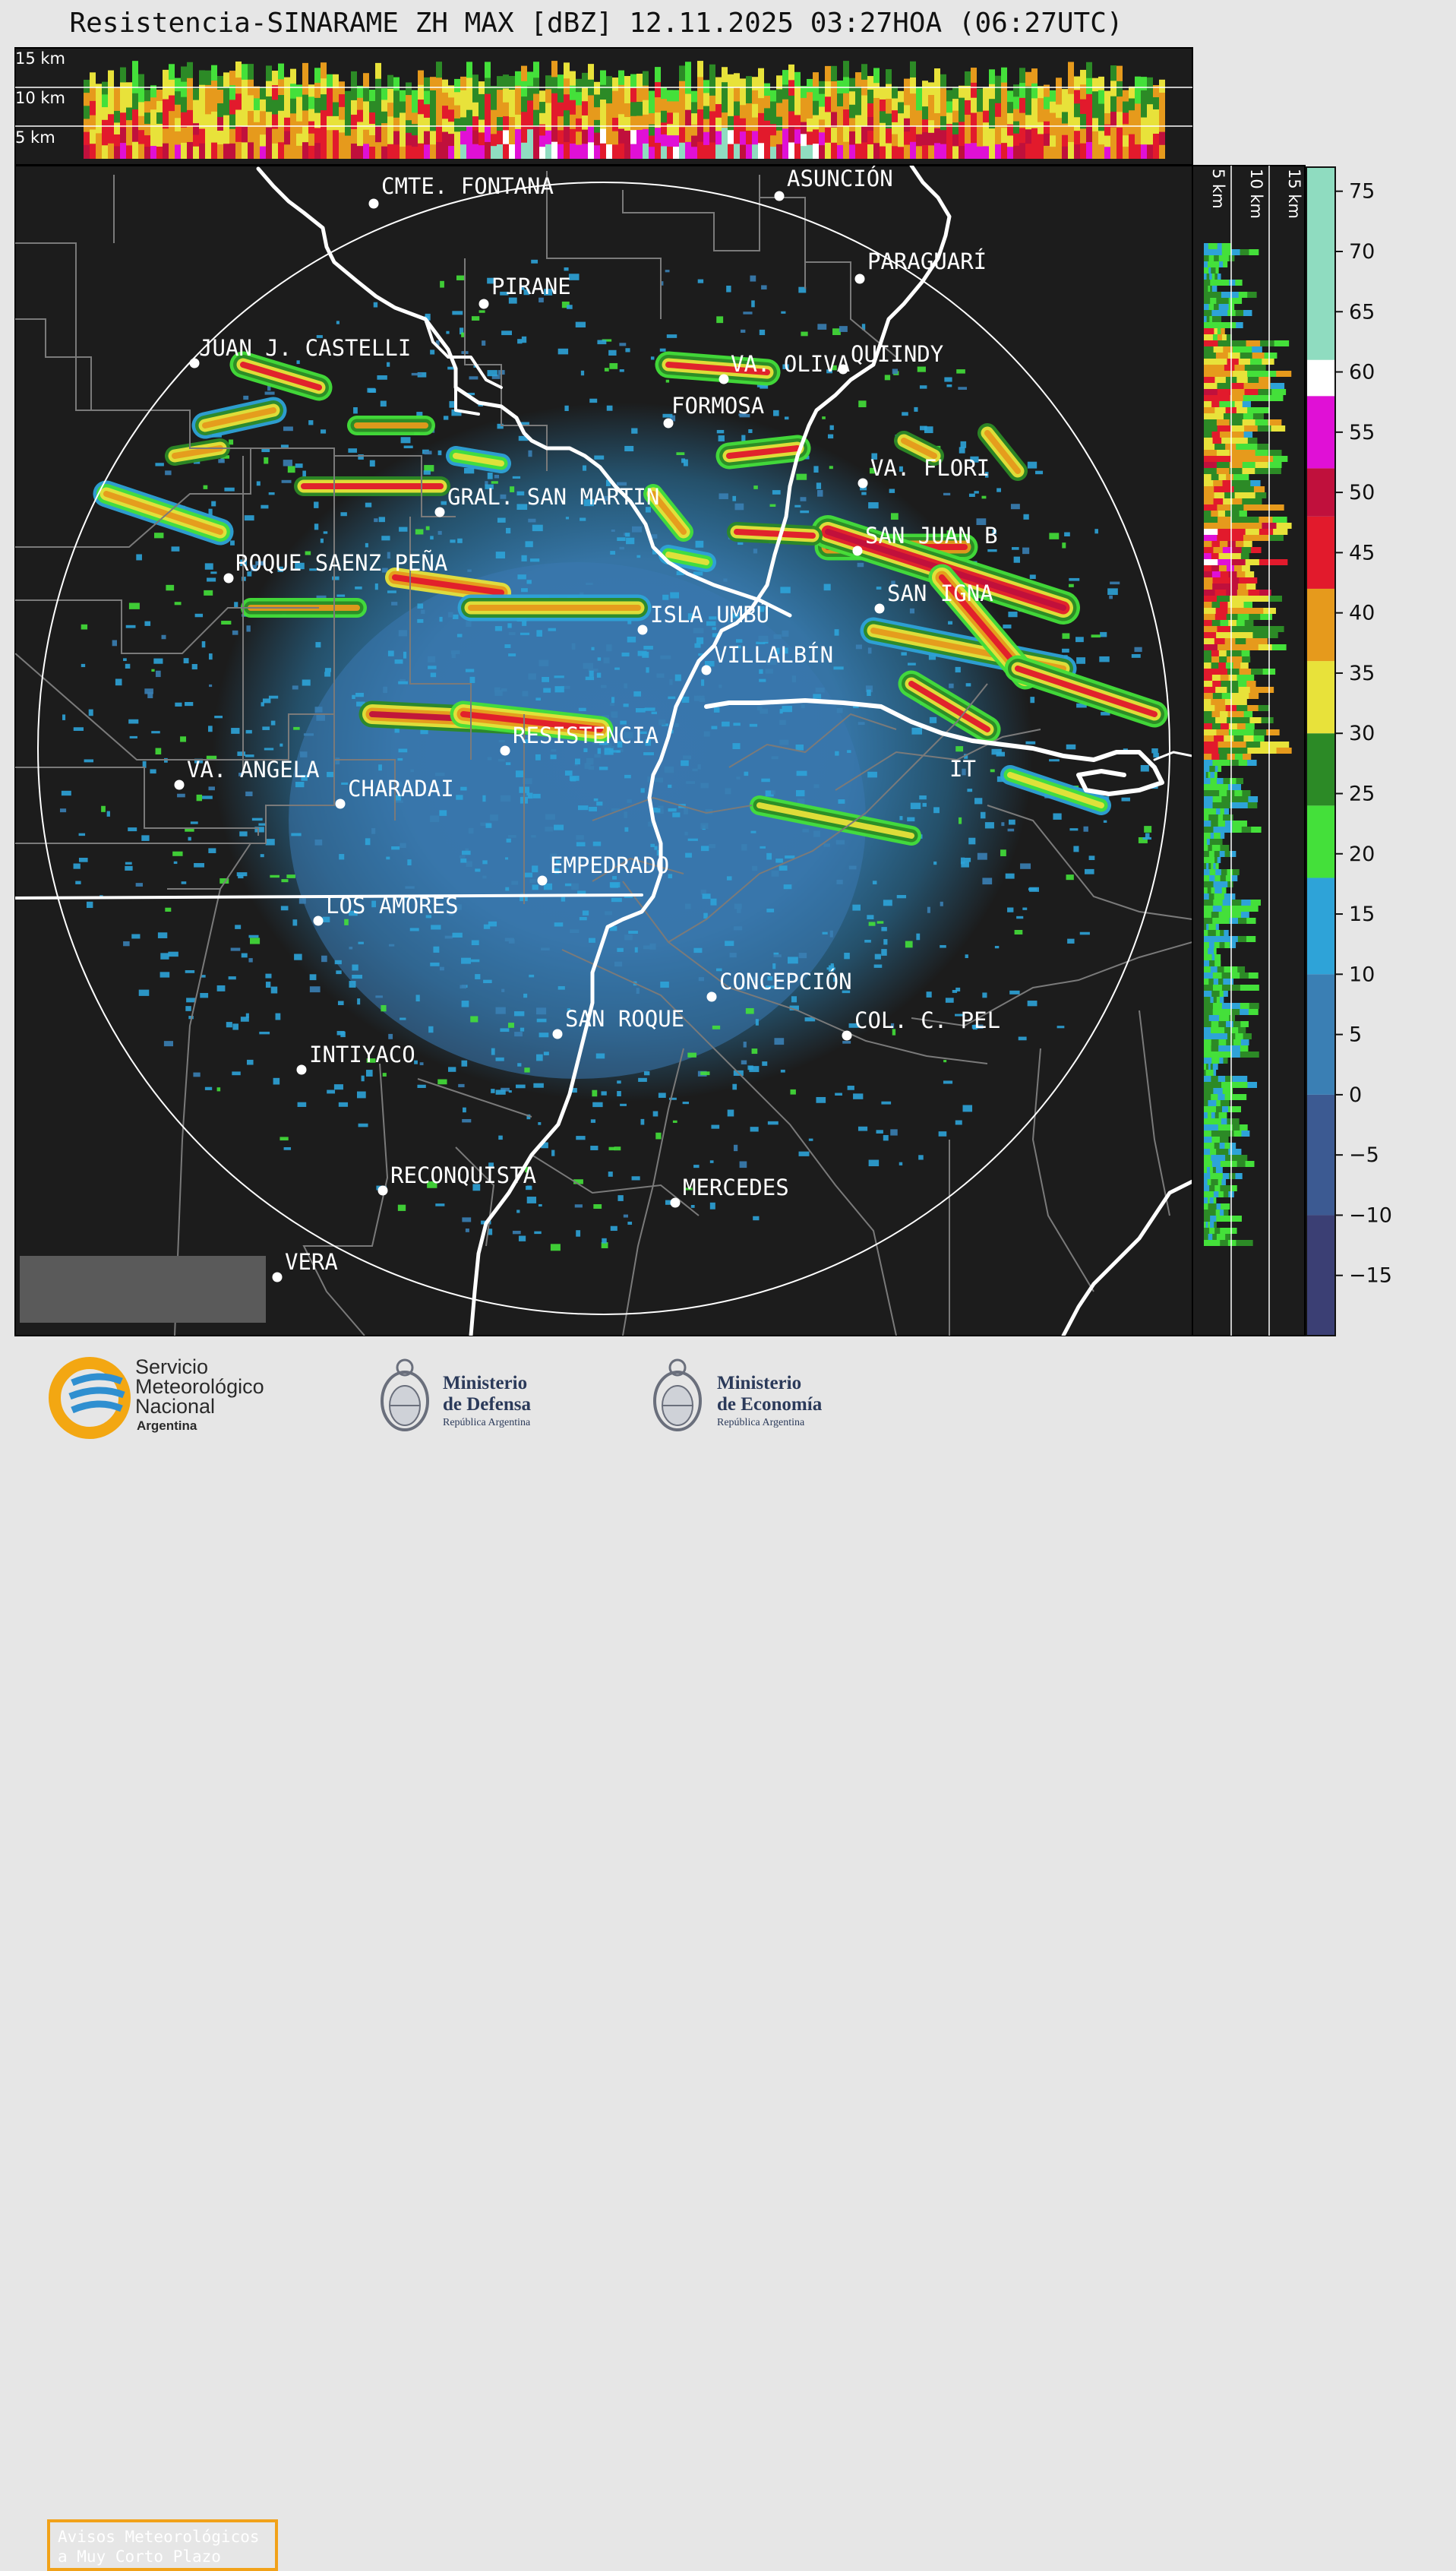  What do you see at coordinates (401, 789) in the screenshot?
I see `place-label: CHARADAI` at bounding box center [401, 789].